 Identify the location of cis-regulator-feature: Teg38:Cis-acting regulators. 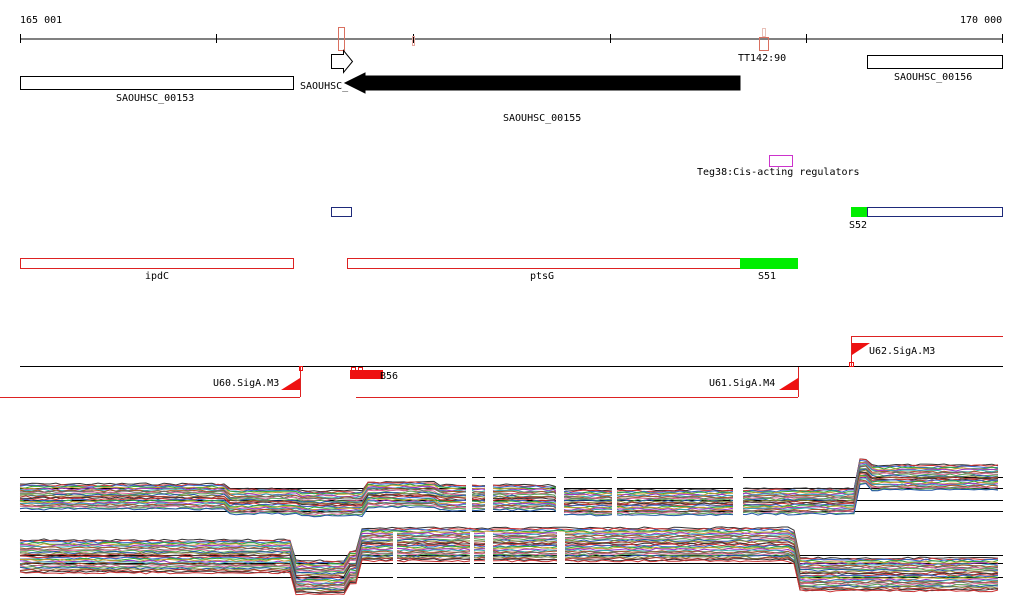
(778, 167).